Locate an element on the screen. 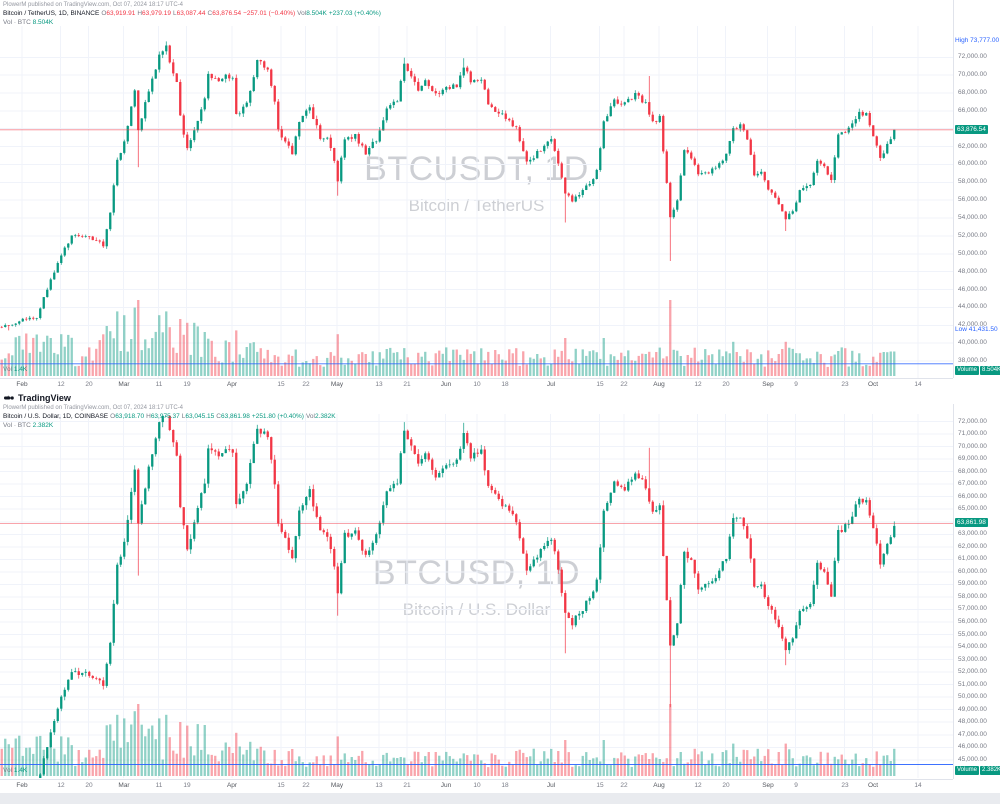  time-tick: Feb is located at coordinates (22, 384).